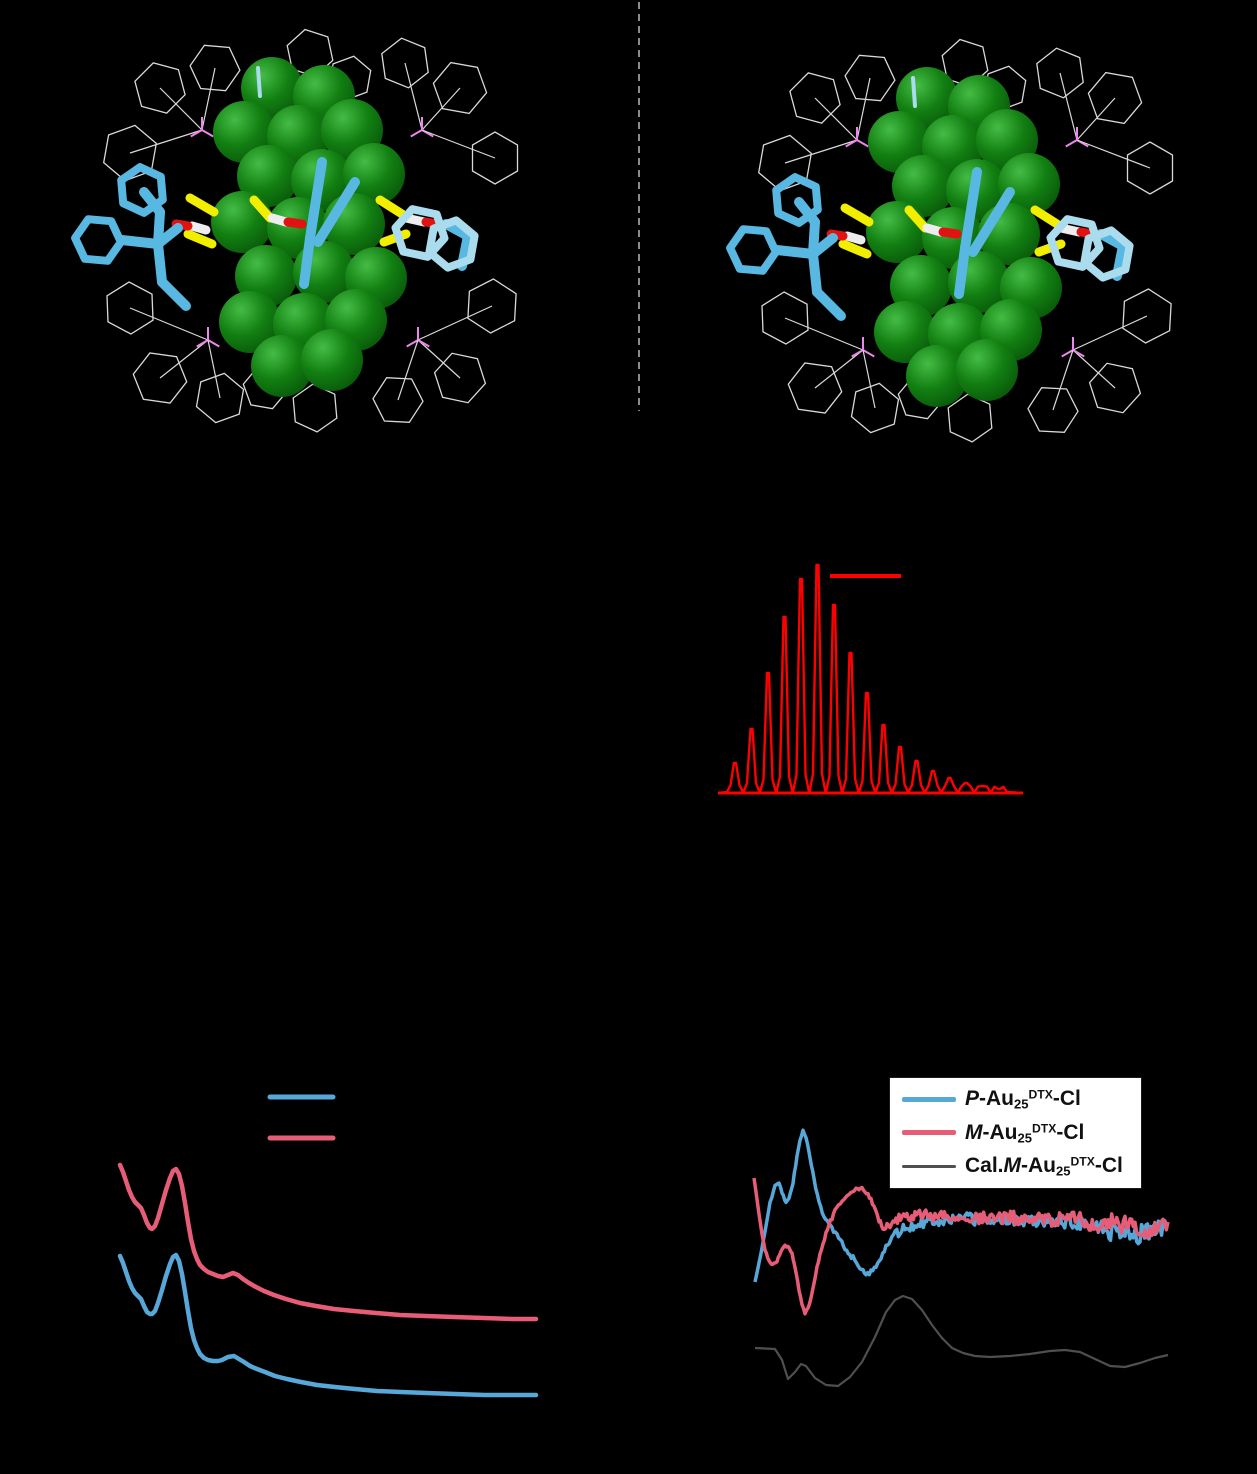 This screenshot has width=1257, height=1474. I want to click on cd-legend-label-1-tail: -Cl, so click(1070, 1132).